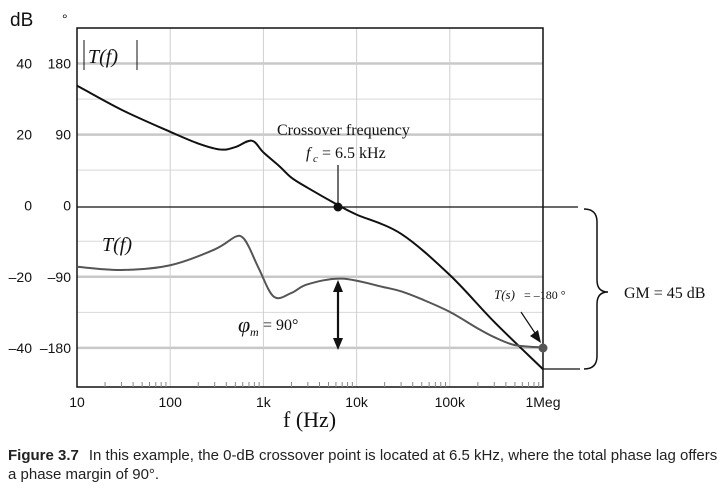  I want to click on x-axis-label-text: f (Hz), so click(309, 419).